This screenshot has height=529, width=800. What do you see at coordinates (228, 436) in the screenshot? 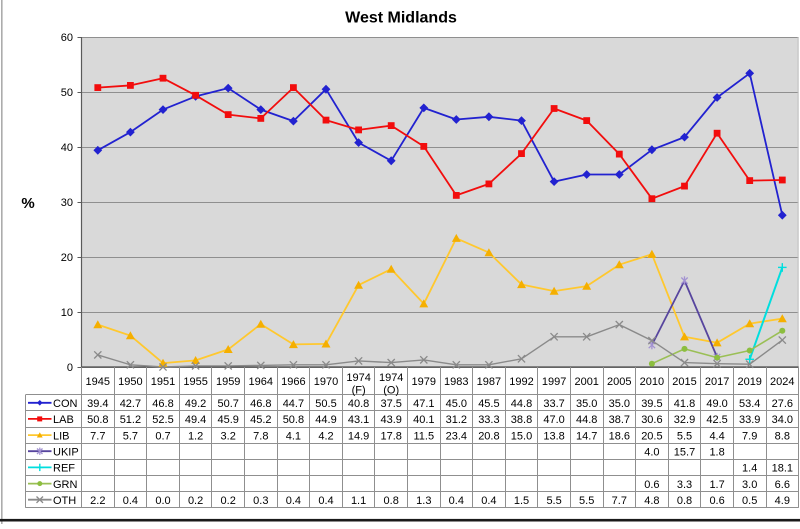
I see `svg-text: 3.2` at bounding box center [228, 436].